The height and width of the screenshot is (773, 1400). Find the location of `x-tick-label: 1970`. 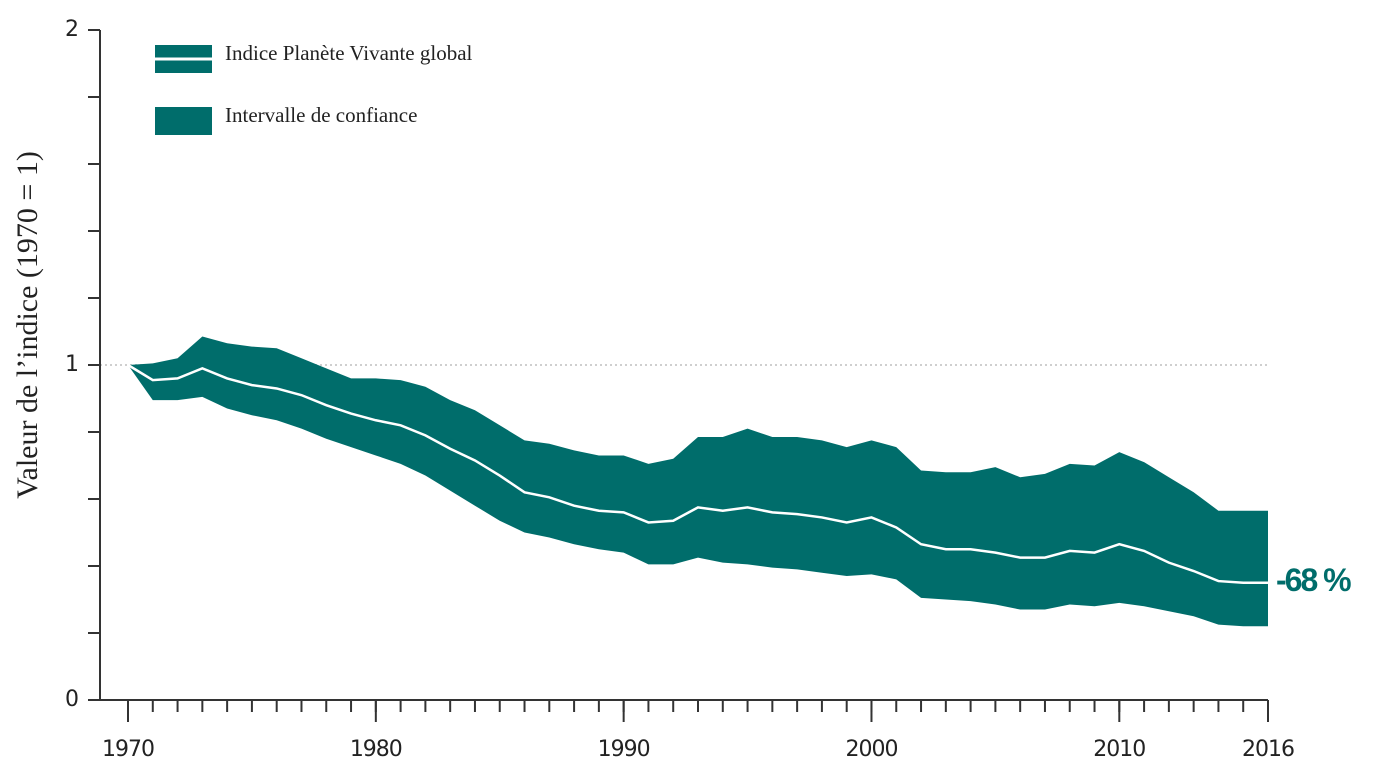

x-tick-label: 1970 is located at coordinates (128, 749).